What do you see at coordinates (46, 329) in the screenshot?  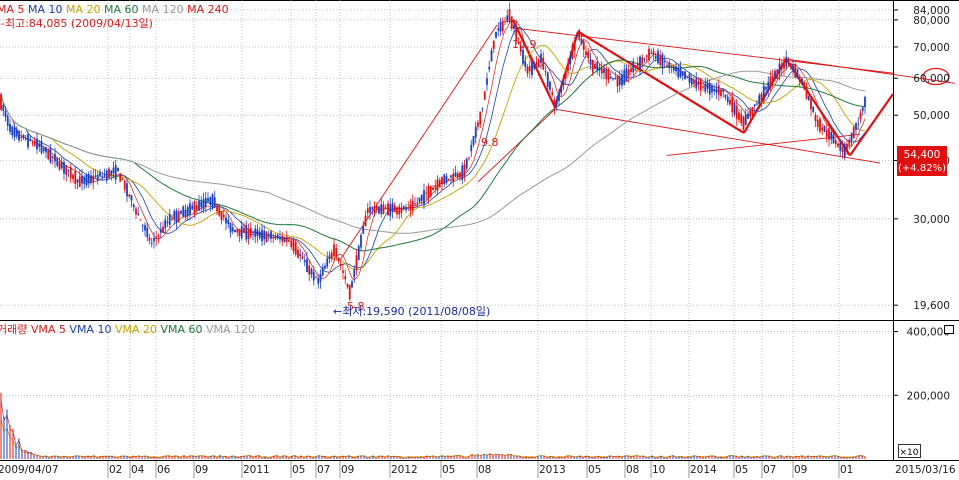 I see `legend-entry: VMA 5` at bounding box center [46, 329].